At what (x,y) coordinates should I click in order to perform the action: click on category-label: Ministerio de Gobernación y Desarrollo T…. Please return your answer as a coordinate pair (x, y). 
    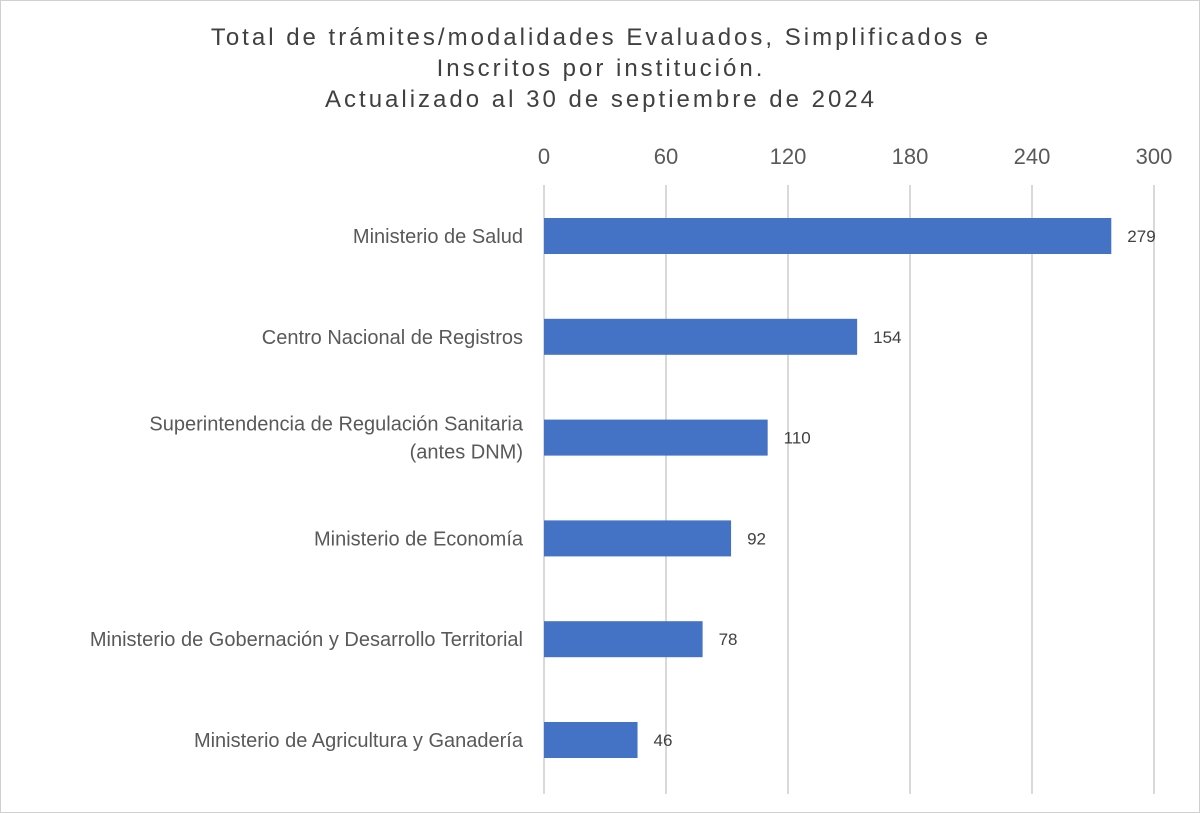
    Looking at the image, I should click on (306, 640).